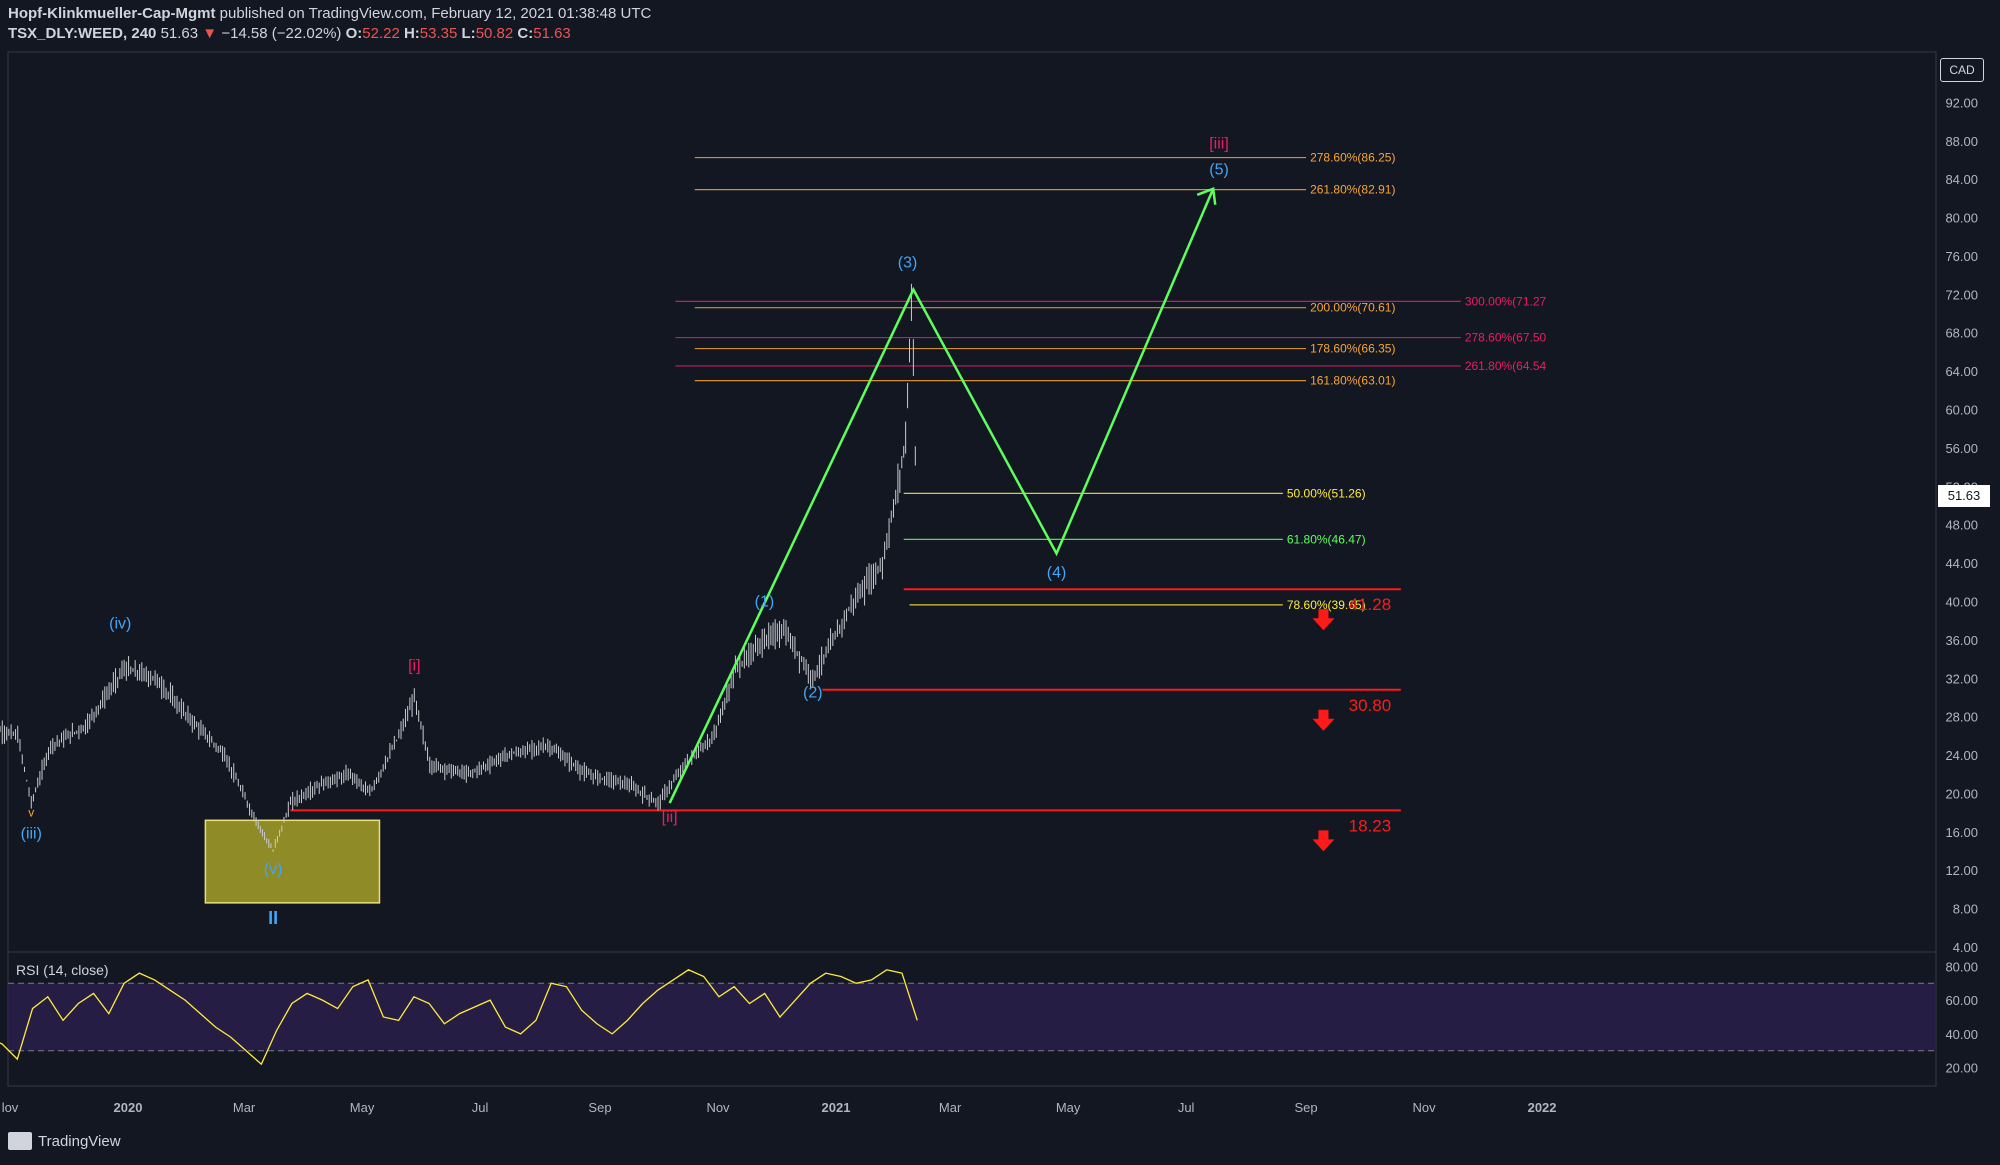  Describe the element at coordinates (1961, 678) in the screenshot. I see `price-tick-label: 32.00` at that location.